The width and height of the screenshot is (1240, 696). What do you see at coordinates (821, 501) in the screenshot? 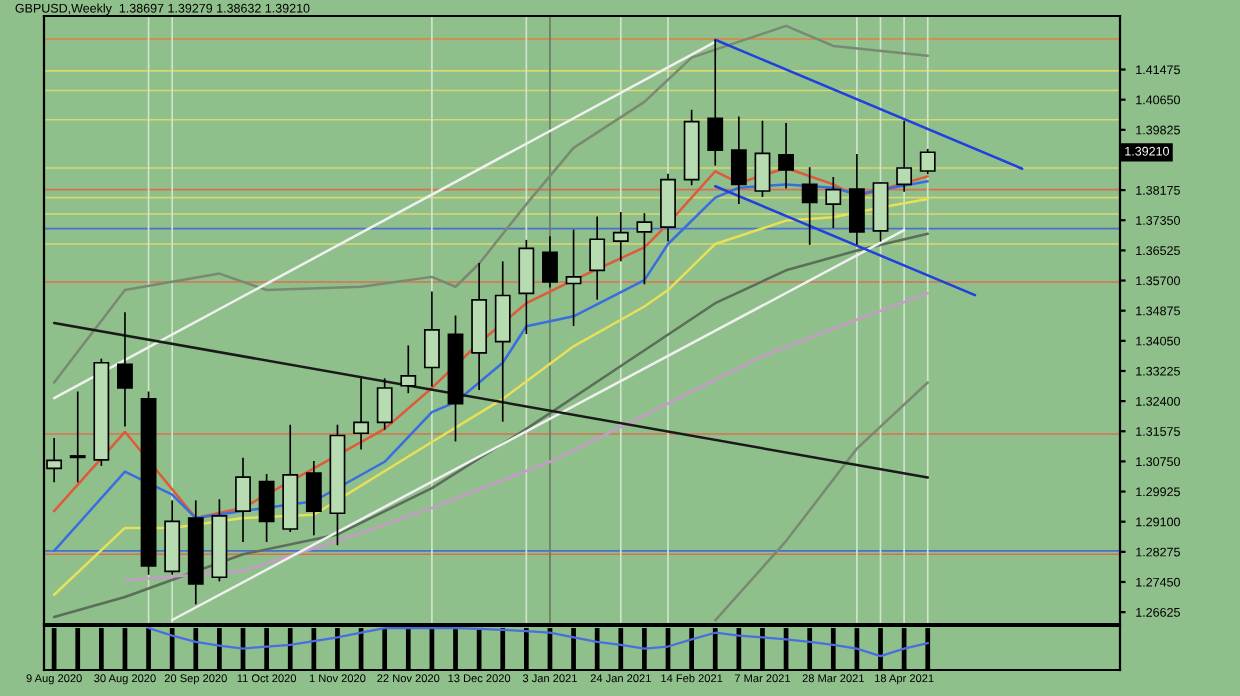
I see `line-series` at bounding box center [821, 501].